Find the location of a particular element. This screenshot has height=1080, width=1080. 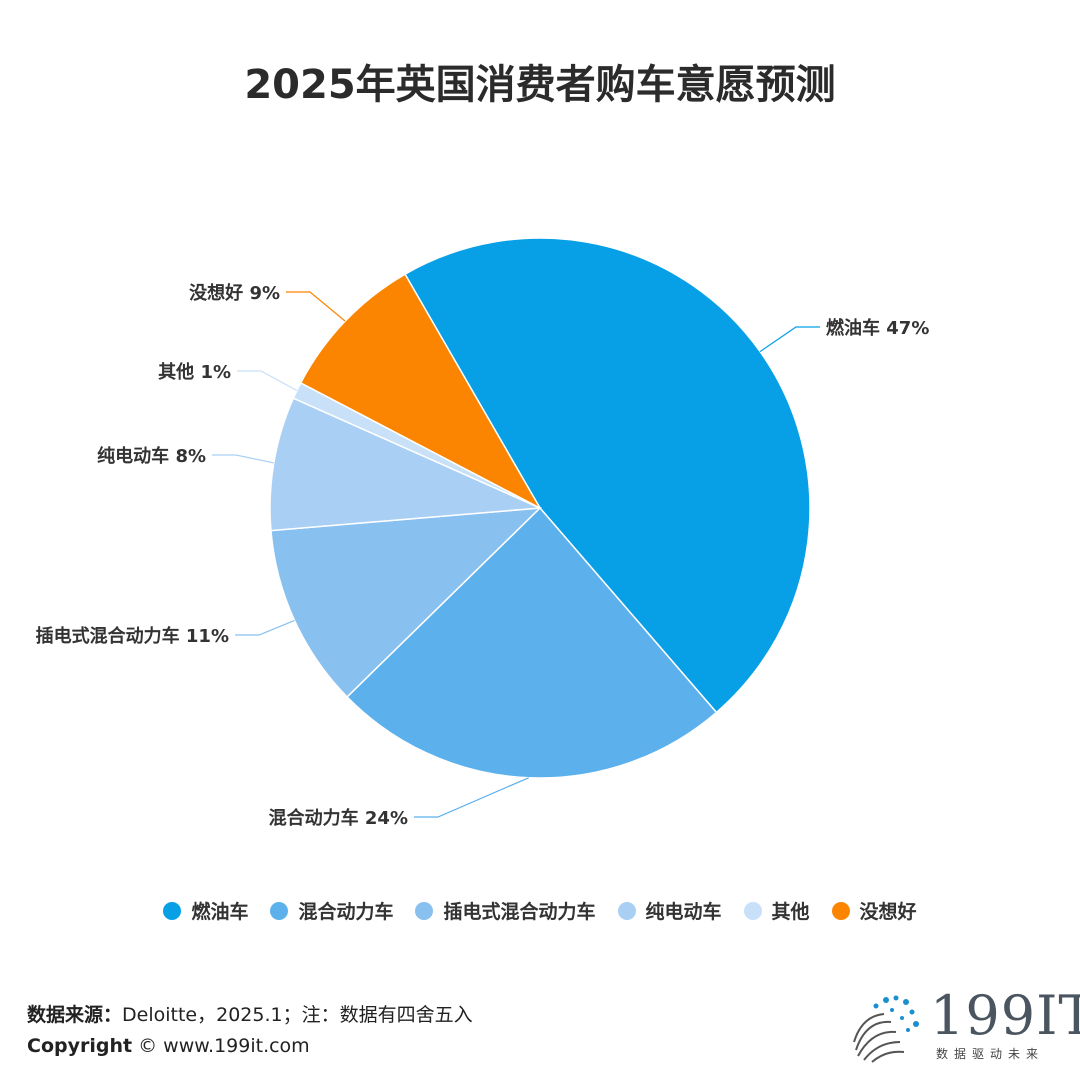

source-label: 数据来源： is located at coordinates (75, 1015).